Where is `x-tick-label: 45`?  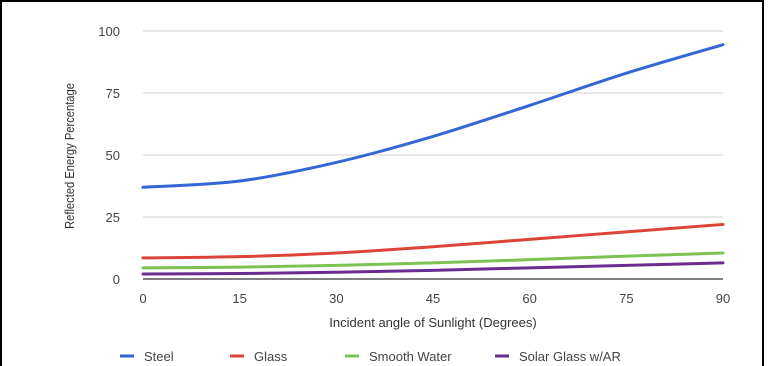 x-tick-label: 45 is located at coordinates (433, 298).